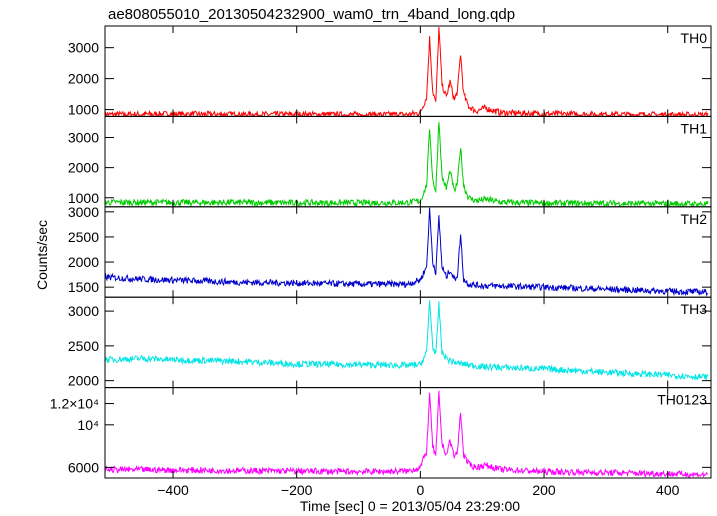 The width and height of the screenshot is (717, 516). I want to click on x-tick-label: 400, so click(668, 490).